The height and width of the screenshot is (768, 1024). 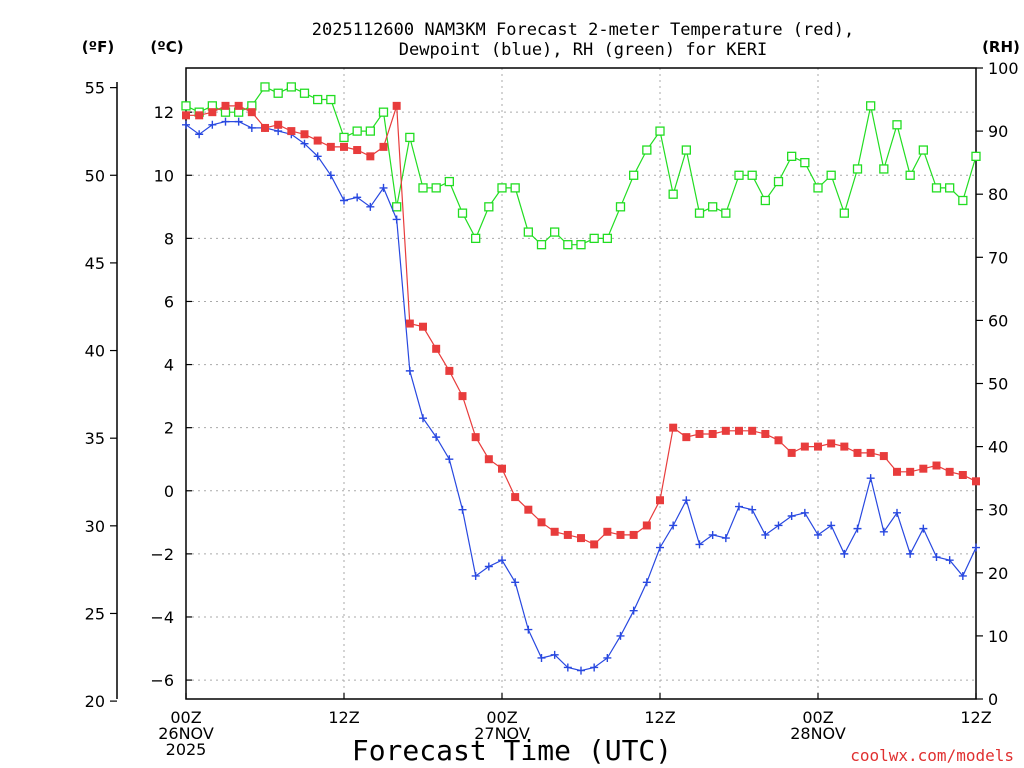 What do you see at coordinates (998, 573) in the screenshot?
I see `rh-tick-label: 20` at bounding box center [998, 573].